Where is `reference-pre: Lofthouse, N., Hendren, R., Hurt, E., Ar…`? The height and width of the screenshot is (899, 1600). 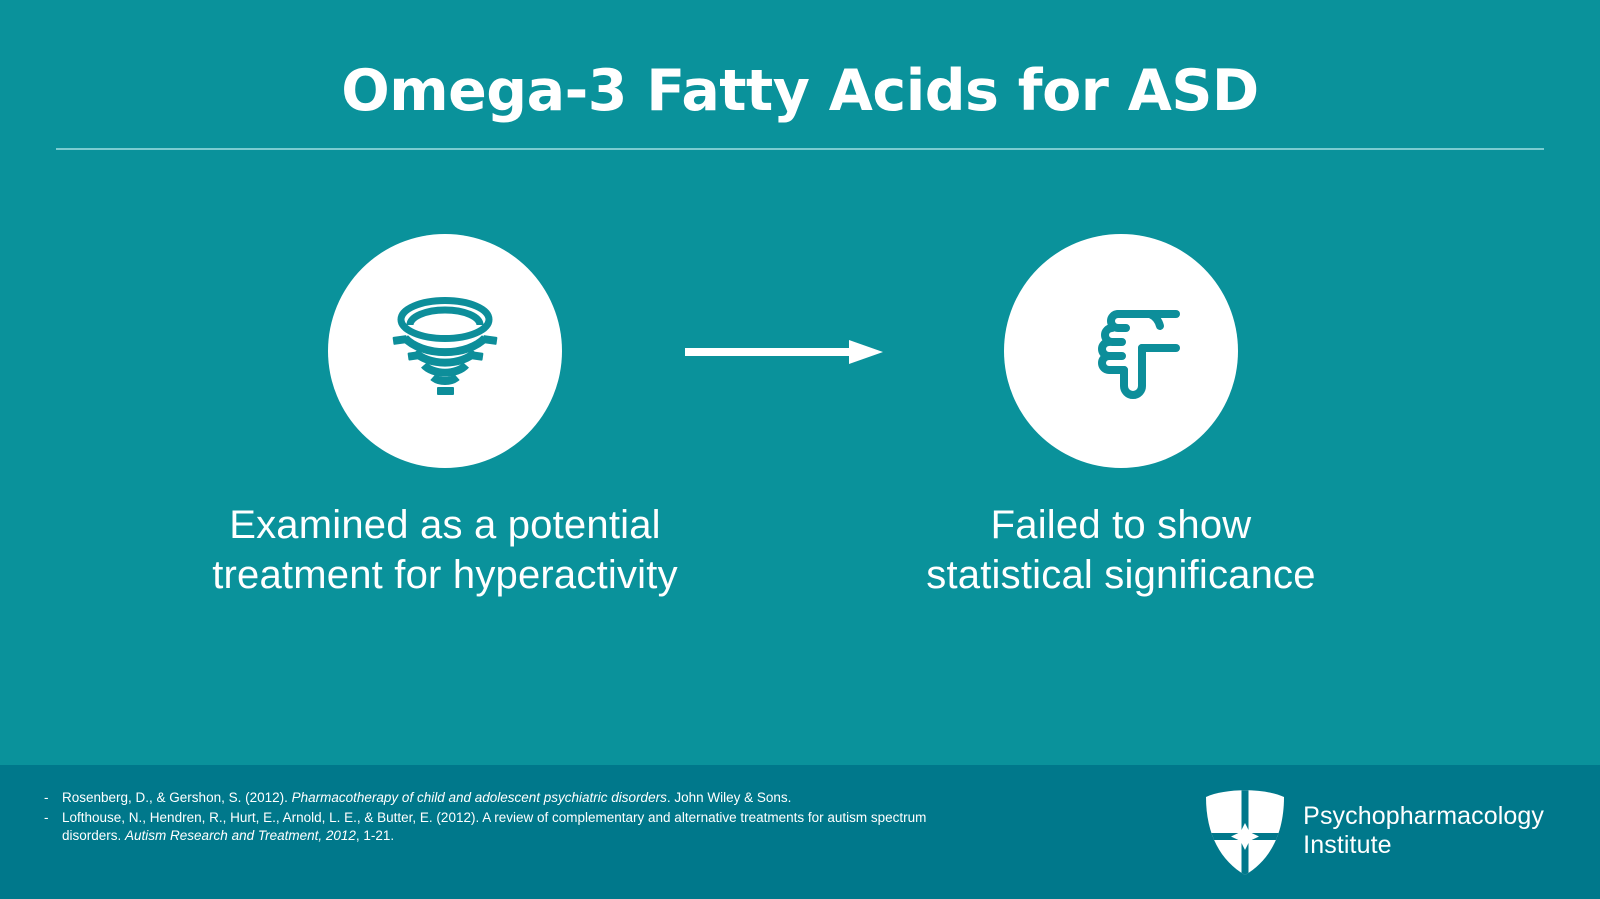
reference-pre: Lofthouse, N., Hendren, R., Hurt, E., Ar… is located at coordinates (494, 826).